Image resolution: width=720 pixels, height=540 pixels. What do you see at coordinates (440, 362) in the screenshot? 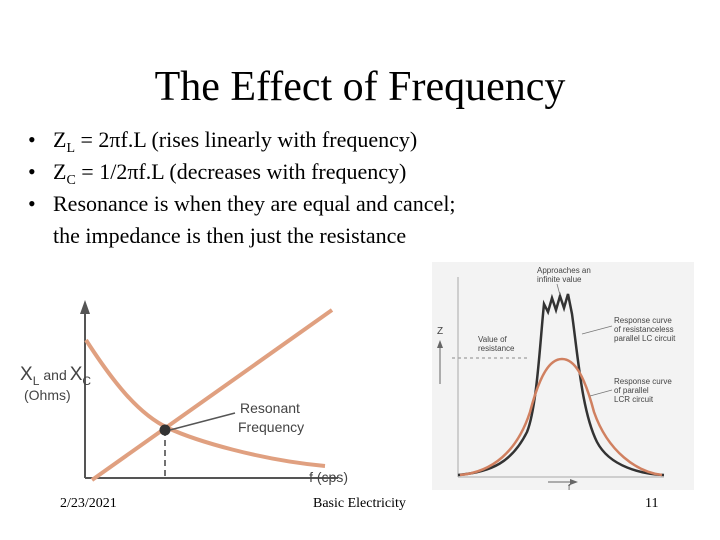
I see `z-axis` at bounding box center [440, 362].